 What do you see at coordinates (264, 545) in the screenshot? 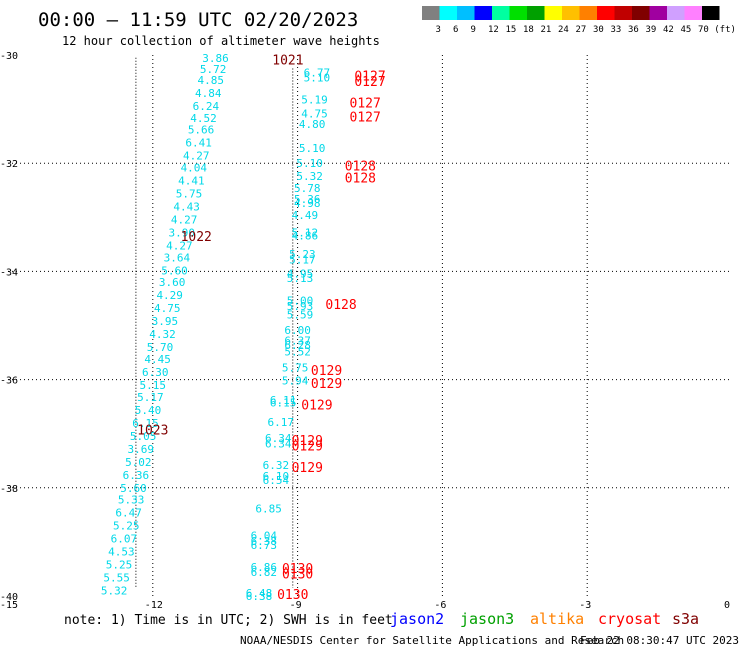
I see `wave-height-label: 6.73` at bounding box center [264, 545].